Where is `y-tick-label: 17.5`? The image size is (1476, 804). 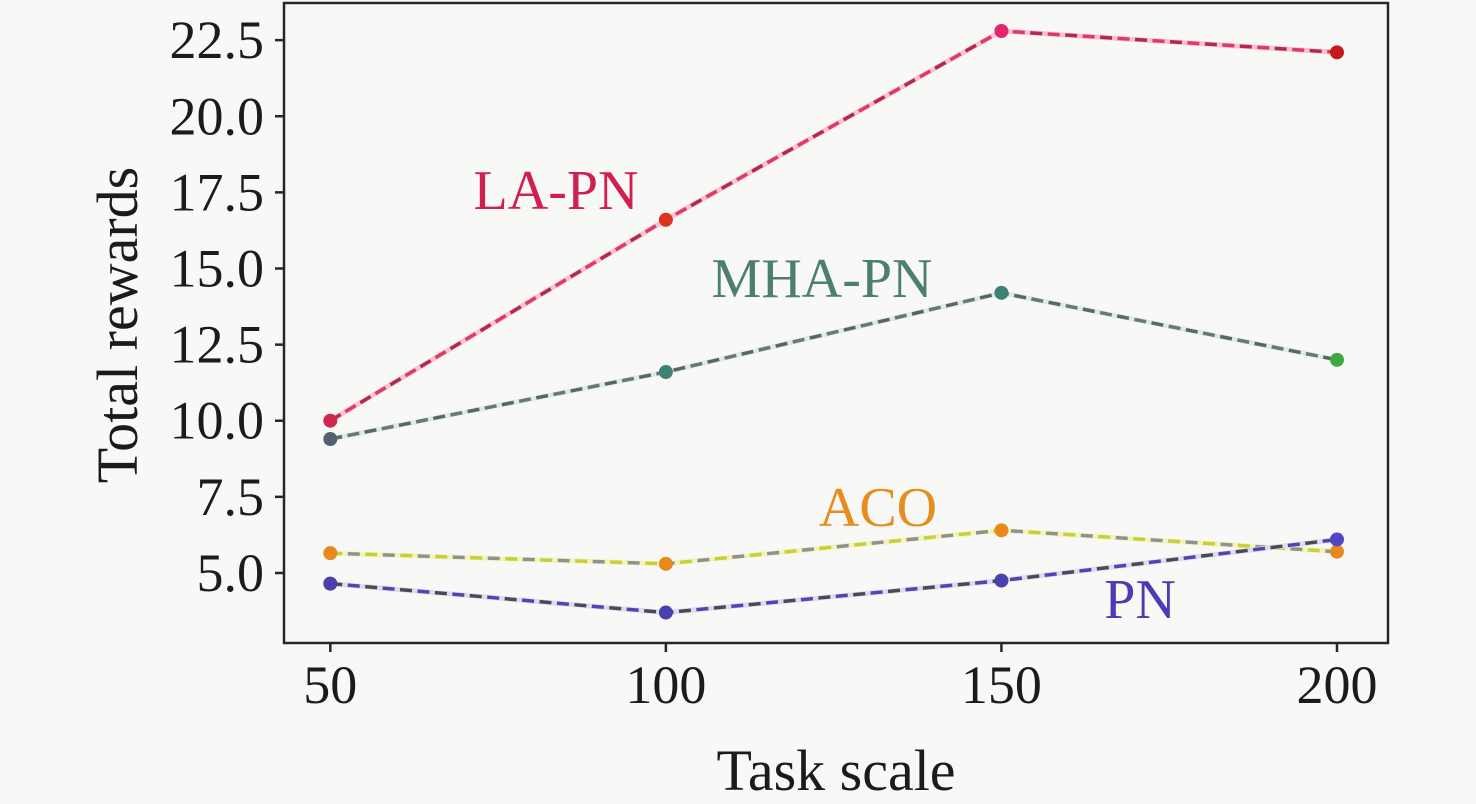 y-tick-label: 17.5 is located at coordinates (217, 192).